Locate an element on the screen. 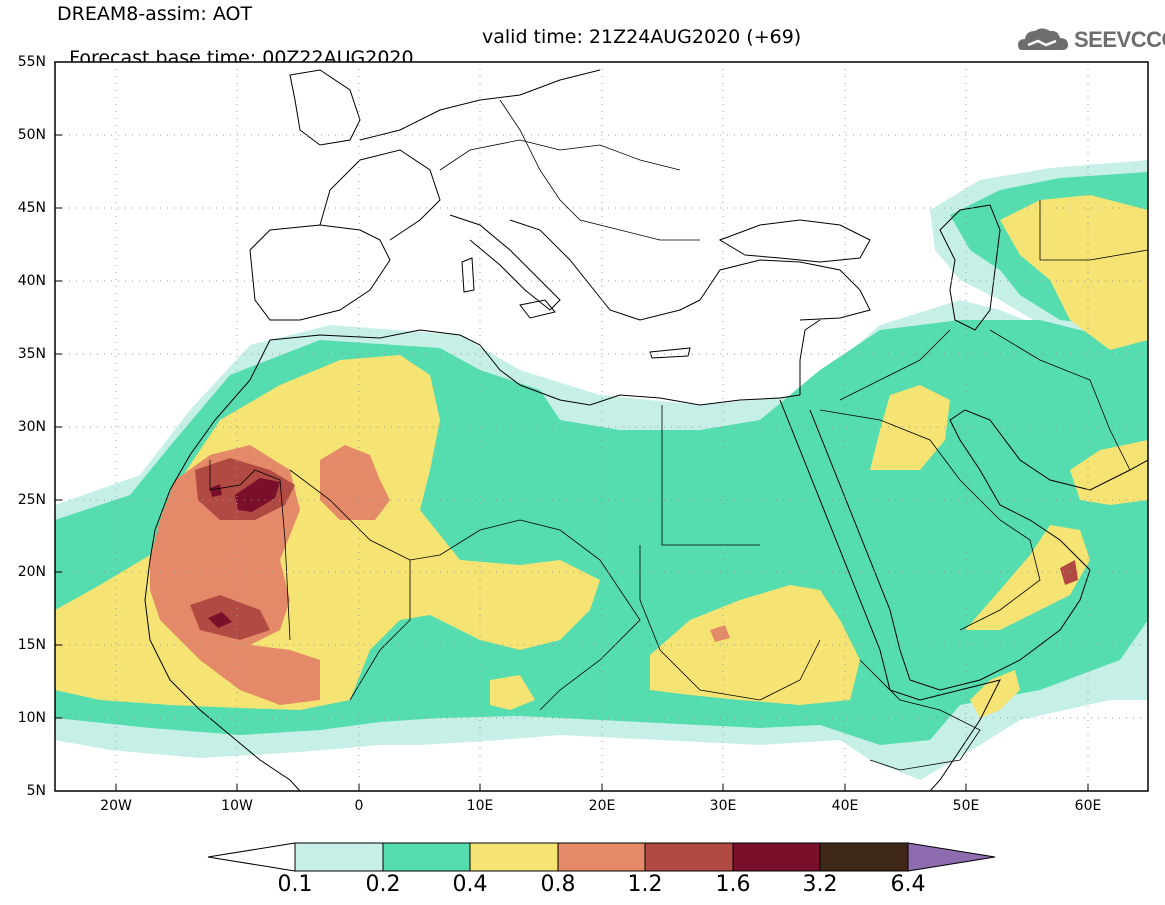 This screenshot has width=1165, height=905. x-tick-label: 20W is located at coordinates (116, 806).